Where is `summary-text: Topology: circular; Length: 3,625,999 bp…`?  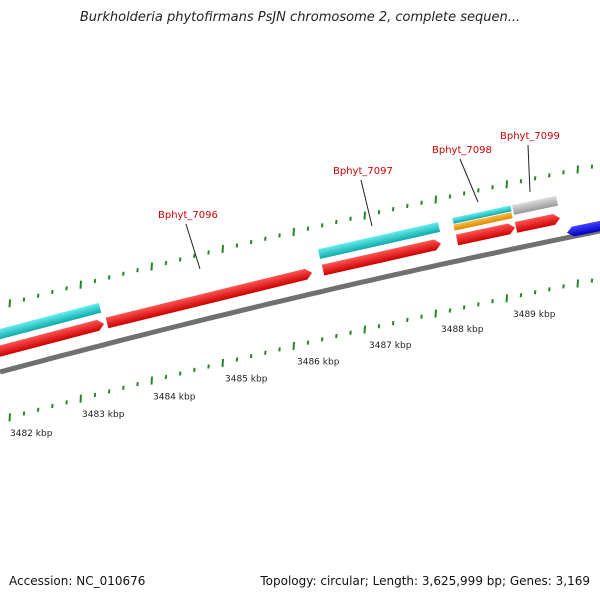 summary-text: Topology: circular; Length: 3,625,999 bp… is located at coordinates (425, 581).